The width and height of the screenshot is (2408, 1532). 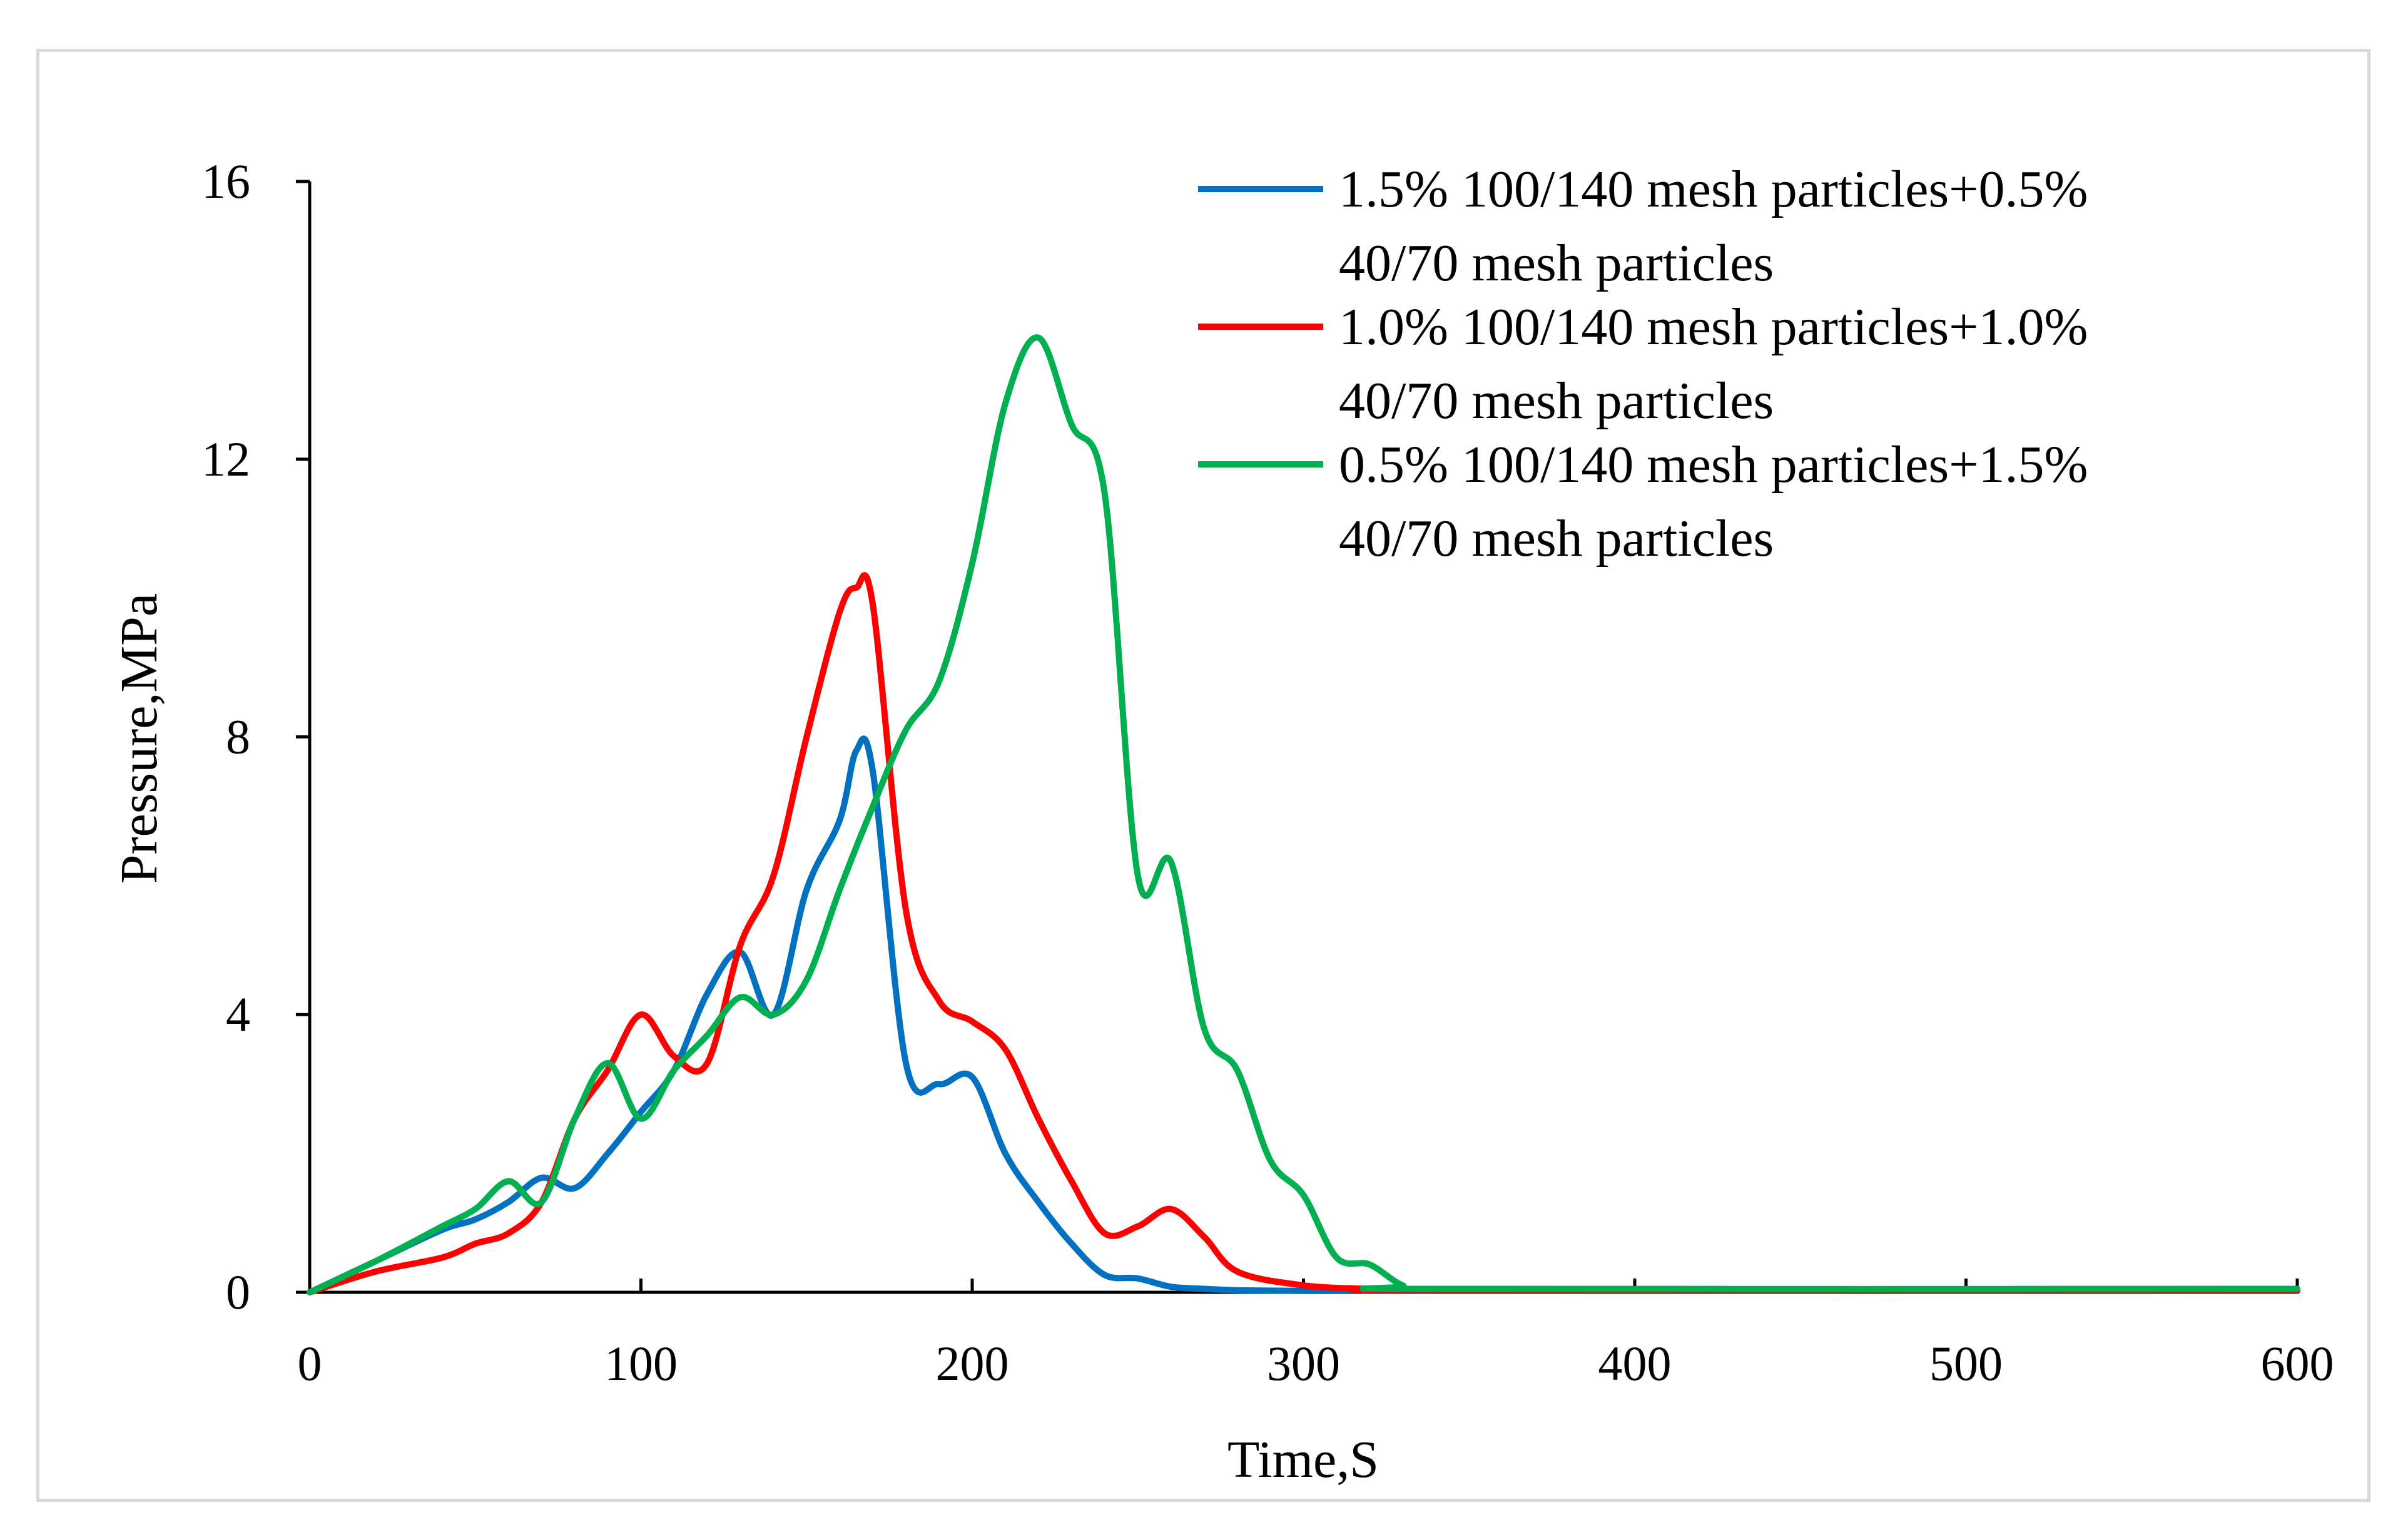 What do you see at coordinates (1713, 189) in the screenshot?
I see `legend-label: 1.5% 100/140 mesh particles+0.5%` at bounding box center [1713, 189].